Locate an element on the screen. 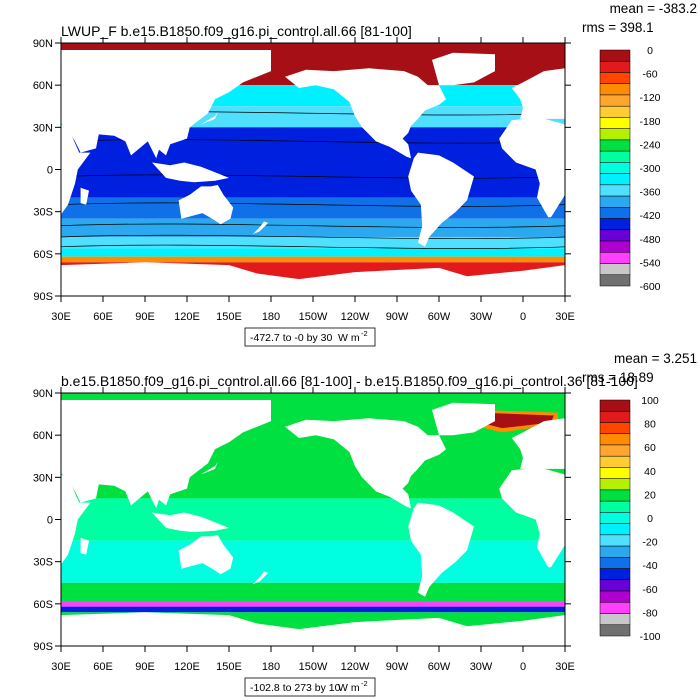  colorbar-label: 60 is located at coordinates (650, 448).